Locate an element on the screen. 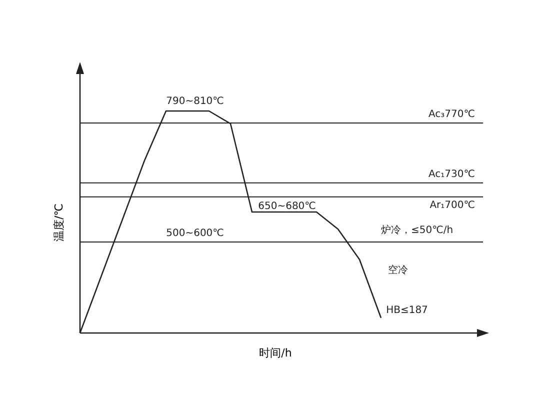  ref-line-label: Ac₃770℃ is located at coordinates (451, 114).